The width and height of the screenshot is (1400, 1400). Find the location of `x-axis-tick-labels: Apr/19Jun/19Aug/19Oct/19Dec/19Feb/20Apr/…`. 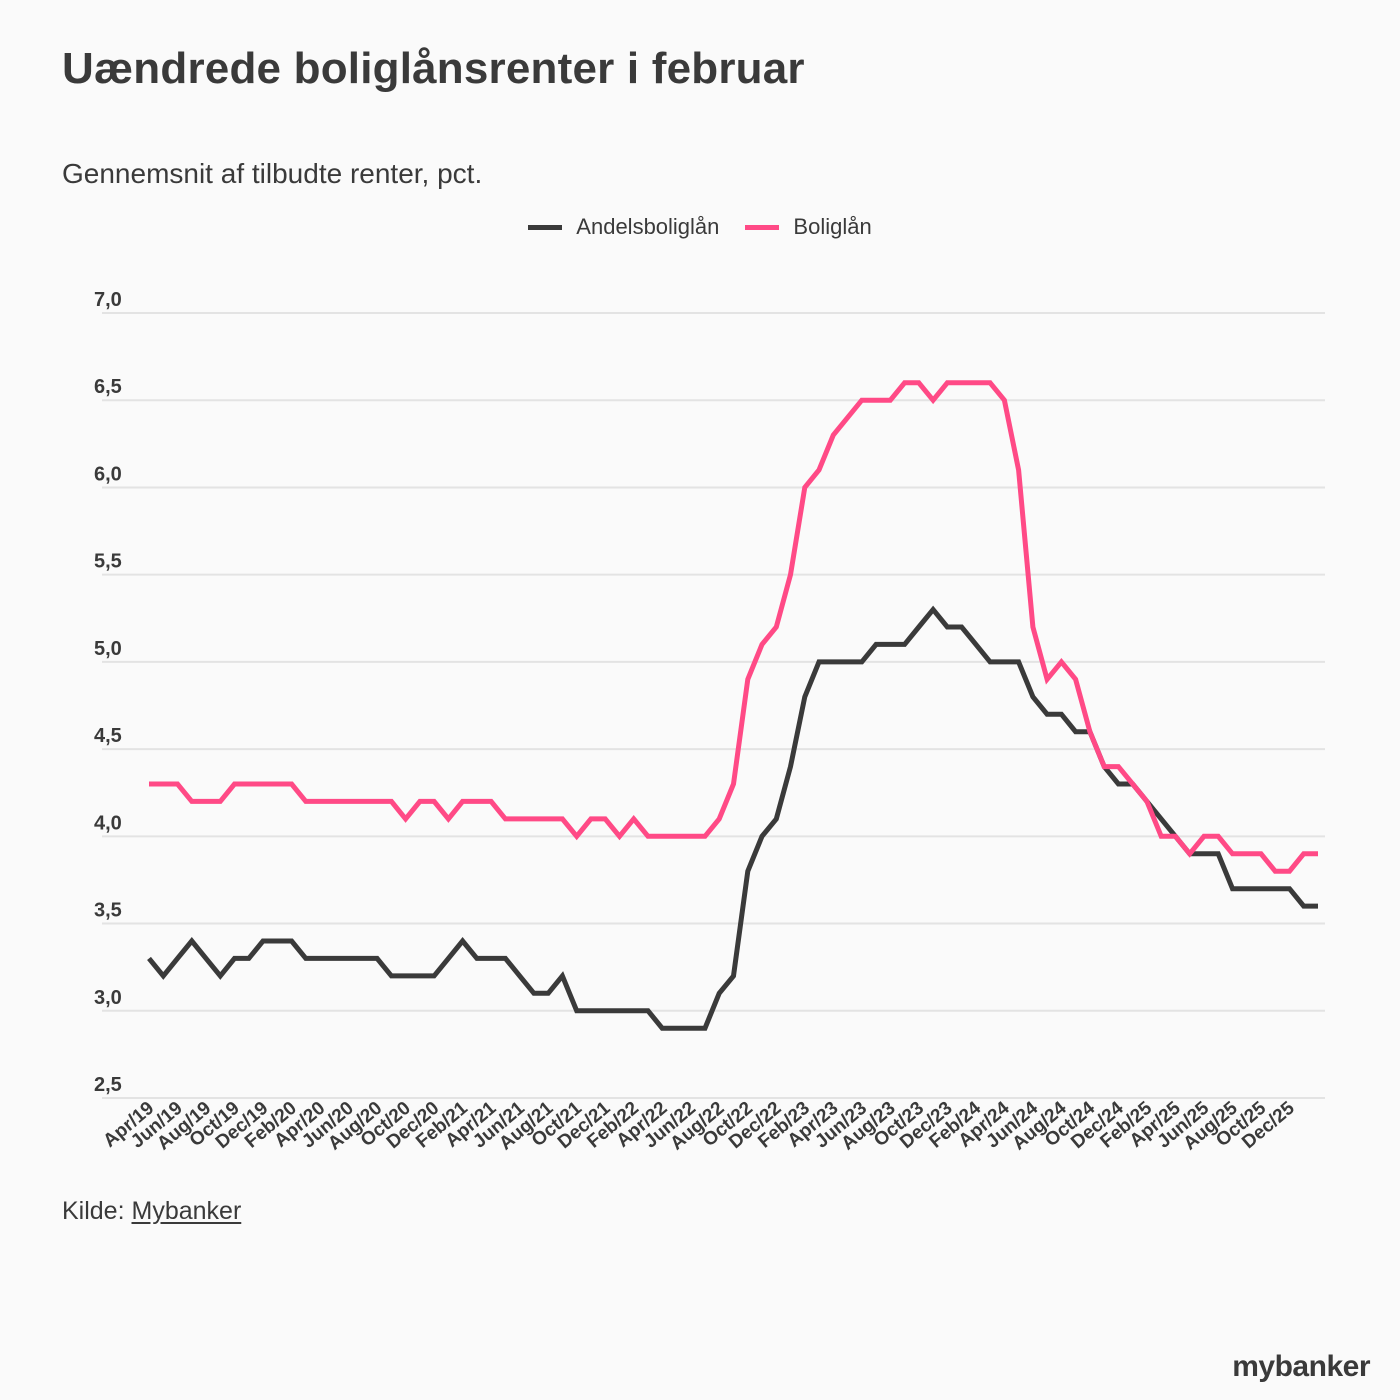

x-axis-tick-labels: Apr/19Jun/19Aug/19Oct/19Dec/19Feb/20Apr/… is located at coordinates (699, 1125).